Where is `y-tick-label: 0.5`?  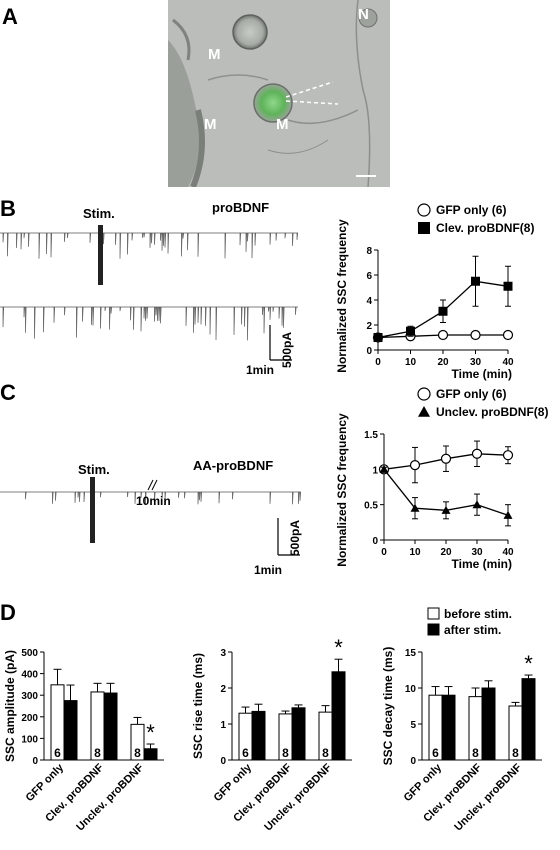
y-tick-label: 0.5 is located at coordinates (371, 506).